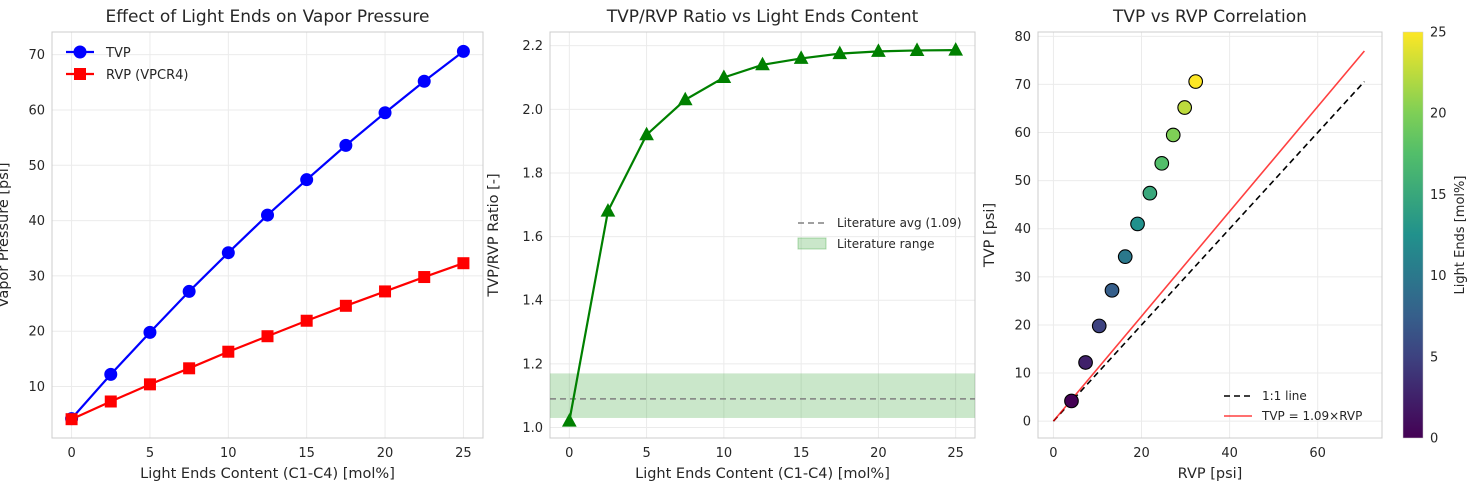 The image size is (1474, 487). I want to click on y-tick-label: 10, so click(1022, 374).